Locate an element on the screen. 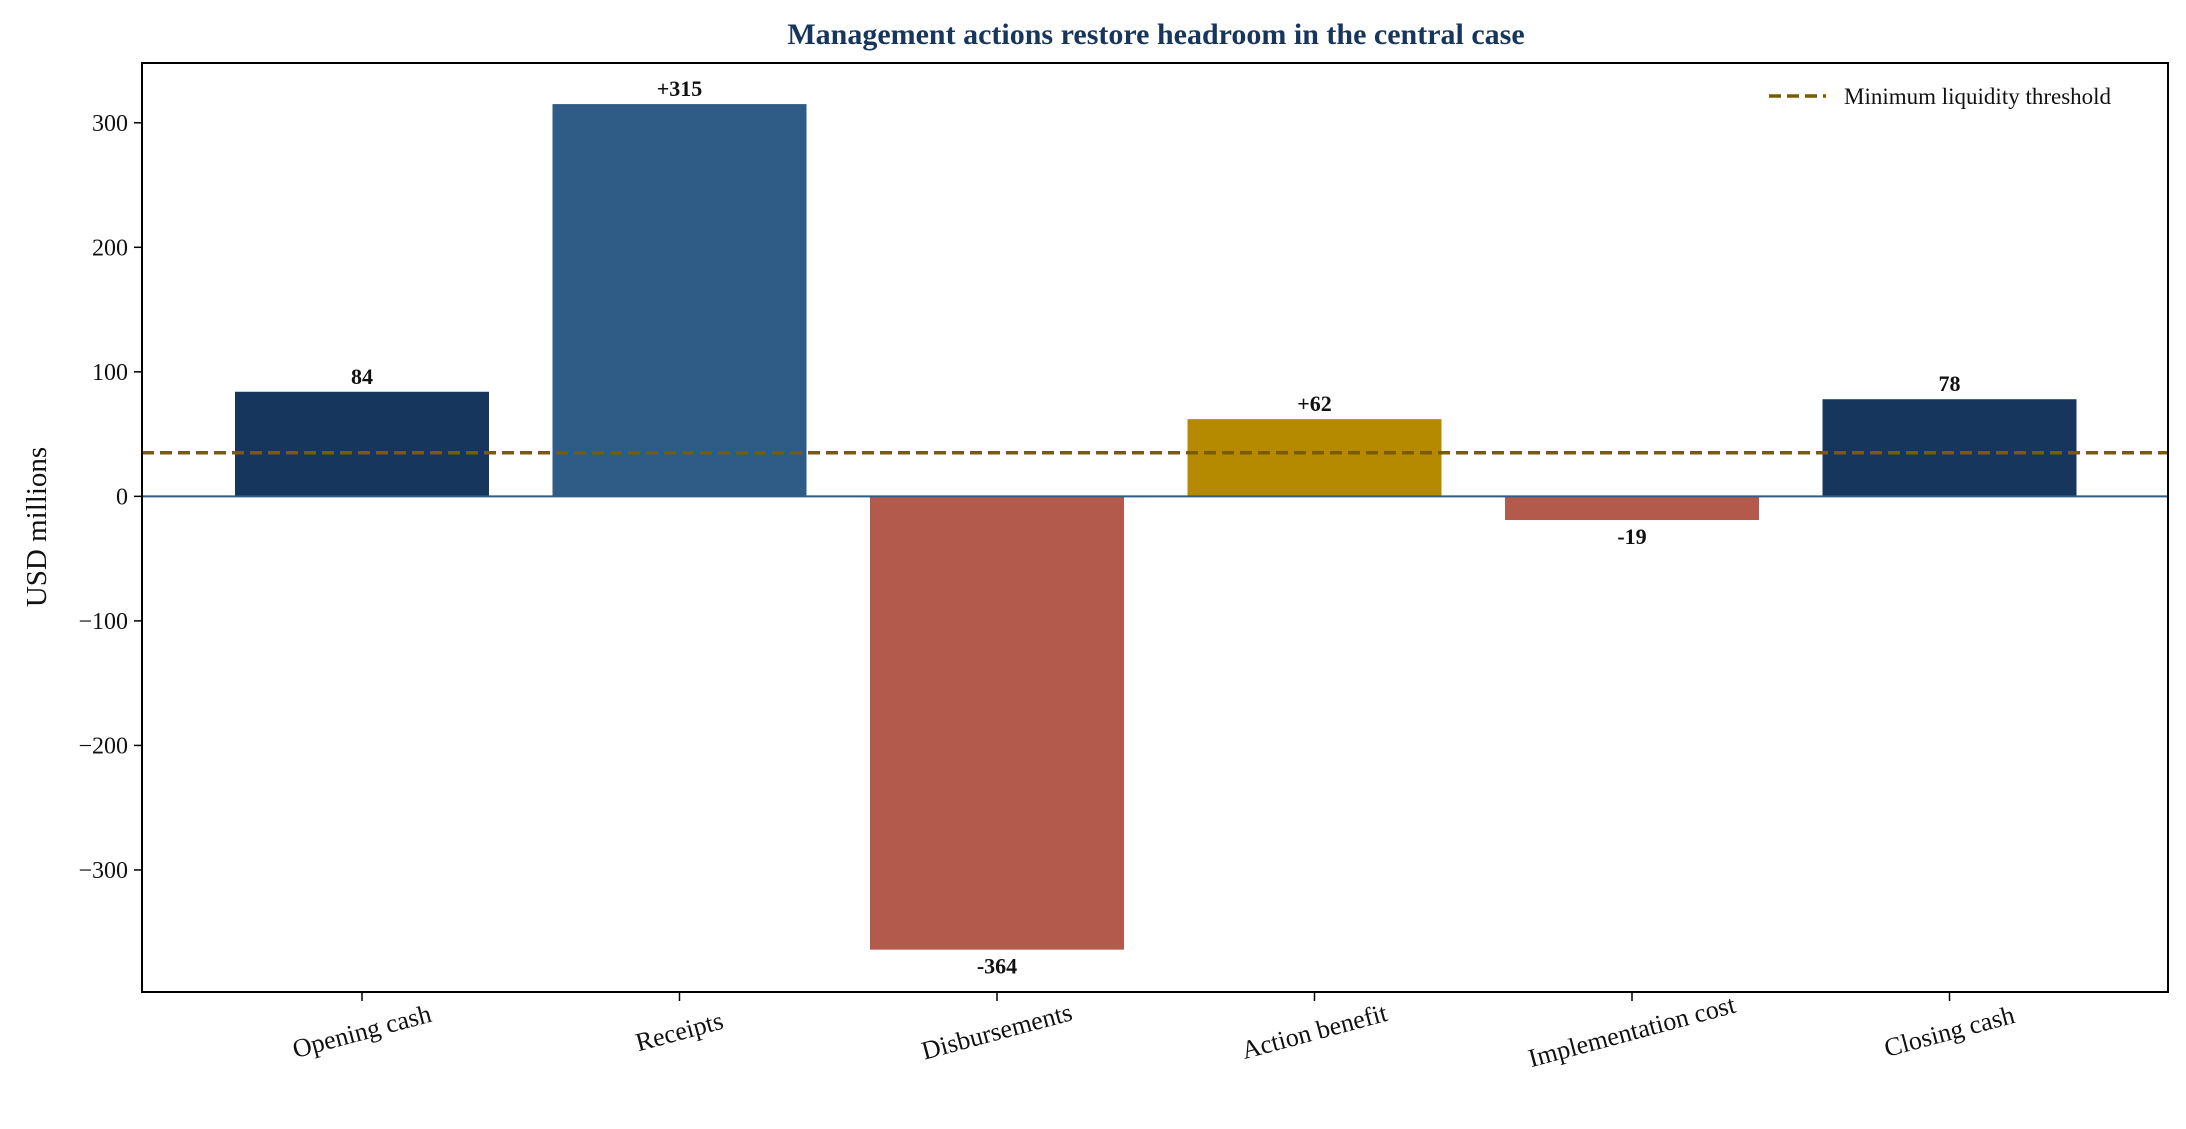 This screenshot has width=2186, height=1129. y-tick-label: −300 is located at coordinates (103, 871).